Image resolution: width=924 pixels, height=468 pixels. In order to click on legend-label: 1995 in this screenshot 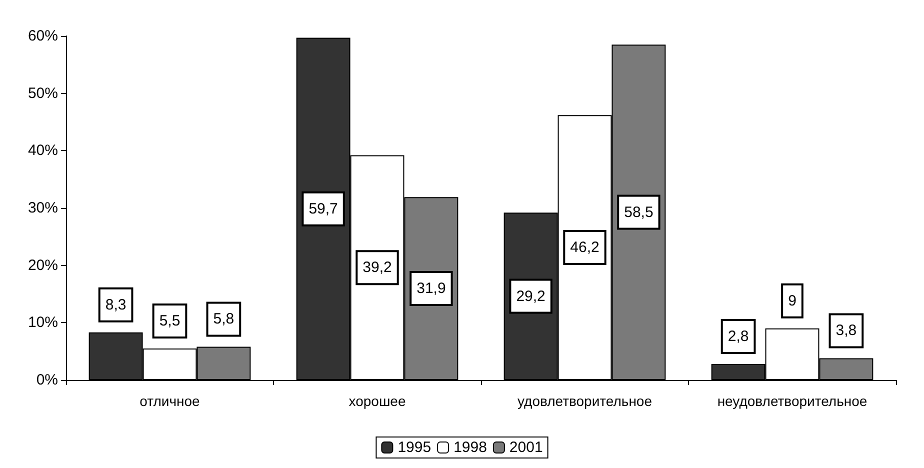, I will do `click(415, 447)`.